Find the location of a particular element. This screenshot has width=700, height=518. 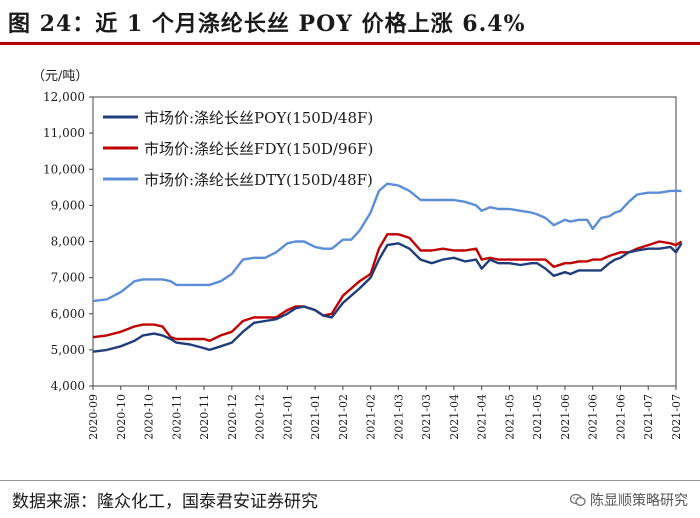

y-tick-label: 12,000 is located at coordinates (64, 97).